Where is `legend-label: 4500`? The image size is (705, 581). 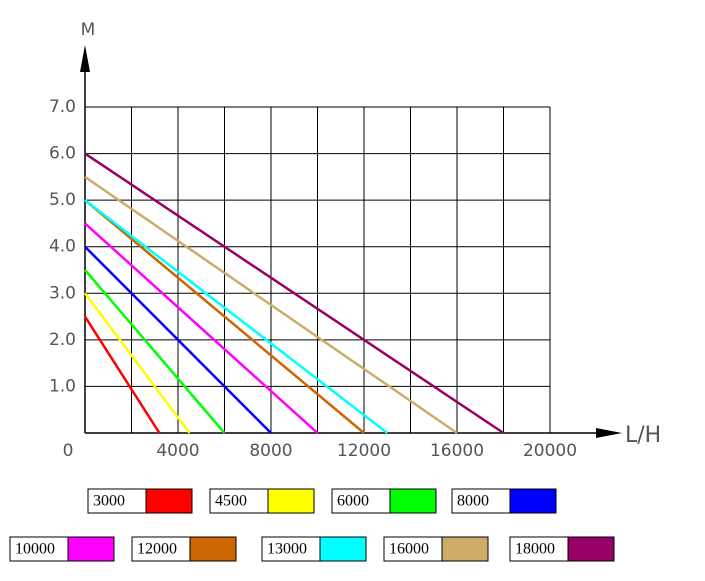
legend-label: 4500 is located at coordinates (231, 501).